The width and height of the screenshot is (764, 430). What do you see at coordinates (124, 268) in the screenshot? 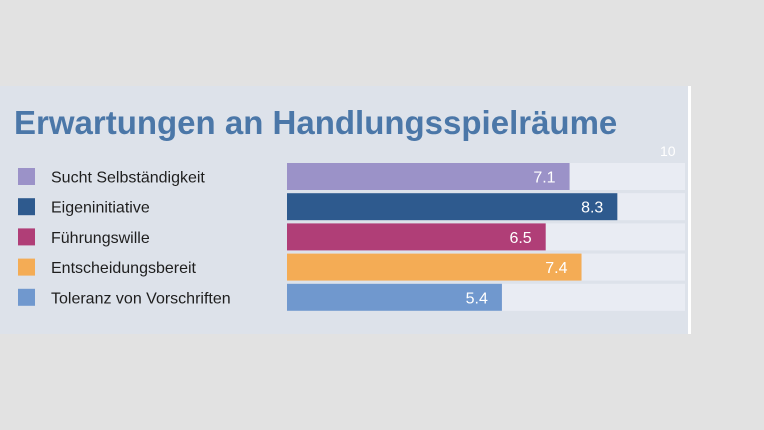
I see `category-label: Entscheidungsbereit` at bounding box center [124, 268].